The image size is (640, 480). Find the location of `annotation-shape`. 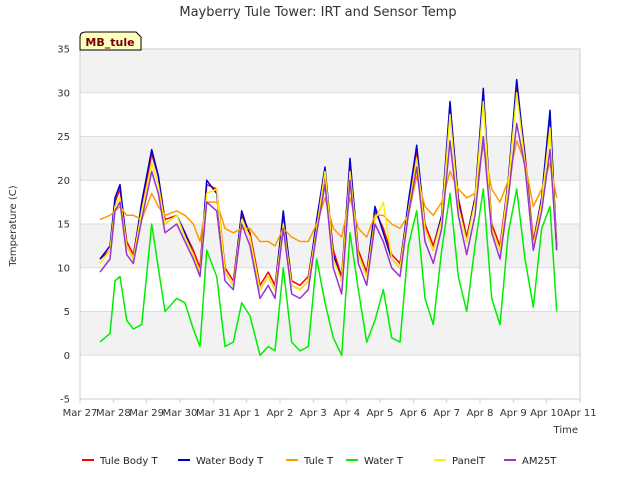

annotation-shape is located at coordinates (110, 41).